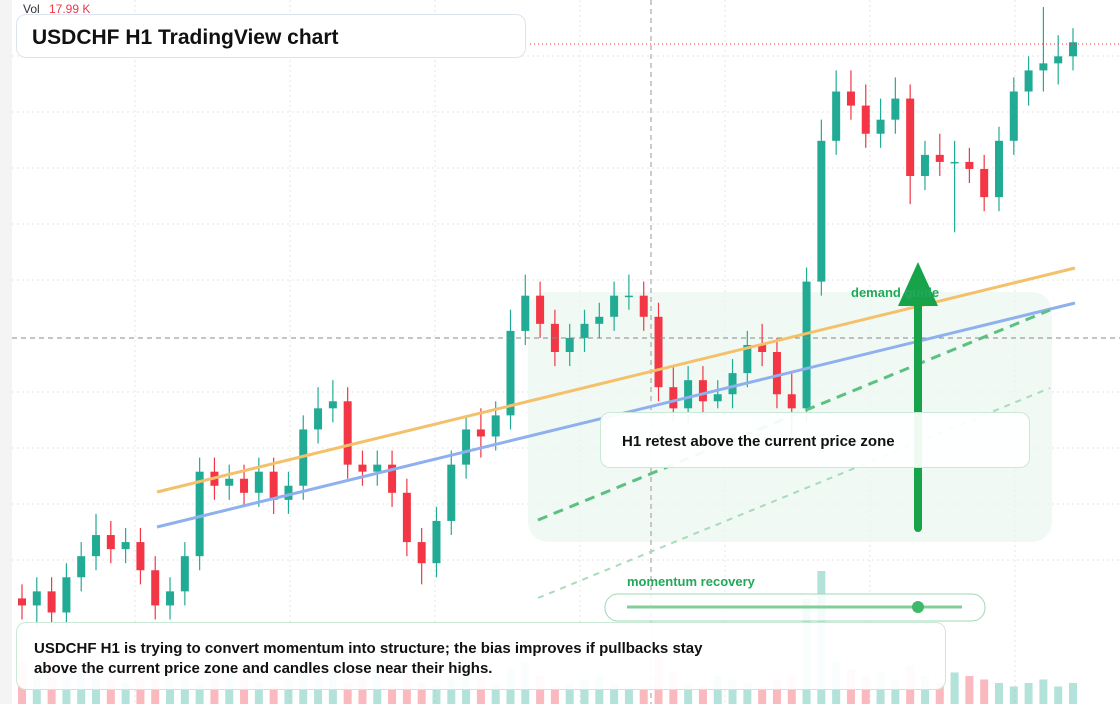 This screenshot has width=1120, height=704. Describe the element at coordinates (6, 352) in the screenshot. I see `left-edge` at that location.